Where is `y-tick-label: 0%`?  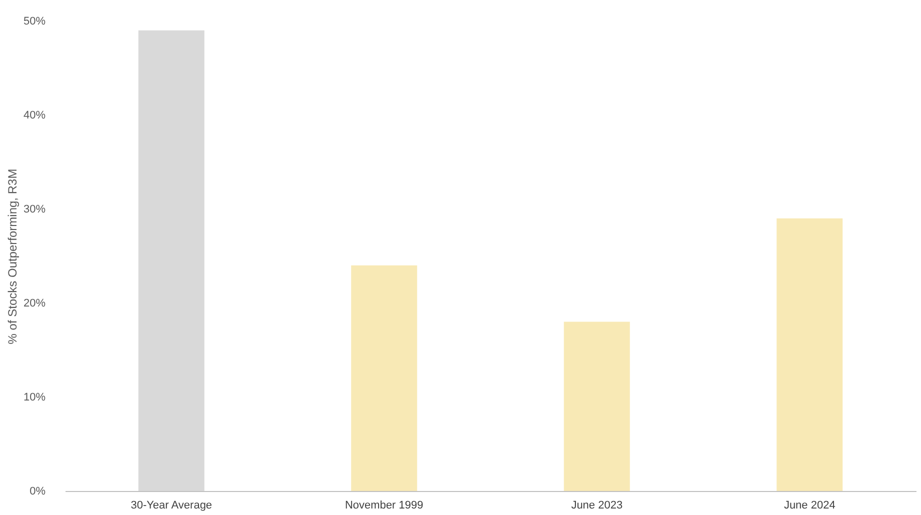
y-tick-label: 0% is located at coordinates (38, 492).